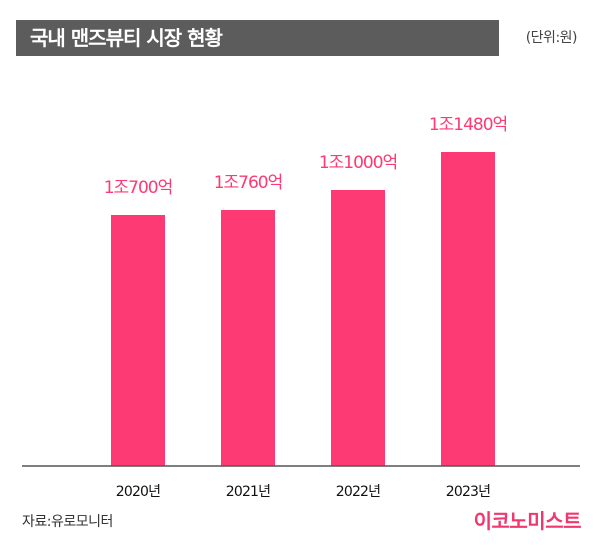 This screenshot has width=599, height=553. What do you see at coordinates (527, 521) in the screenshot?
I see `publisher-logo: 이코노미스트` at bounding box center [527, 521].